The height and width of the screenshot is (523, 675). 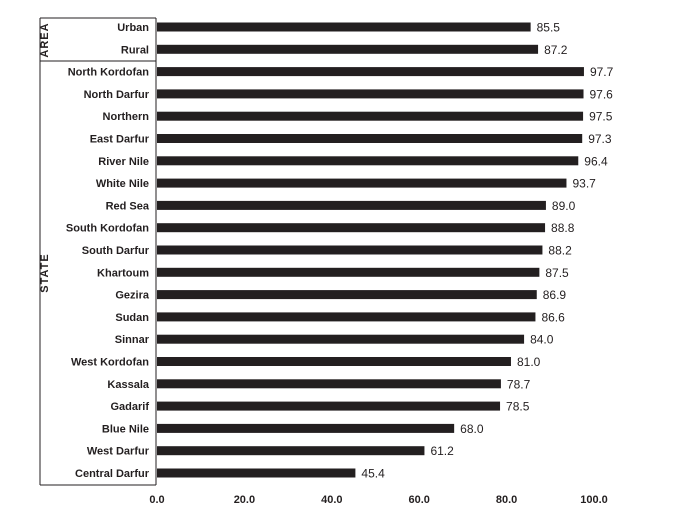 What do you see at coordinates (594, 500) in the screenshot?
I see `x-tick-label: 100.0` at bounding box center [594, 500].